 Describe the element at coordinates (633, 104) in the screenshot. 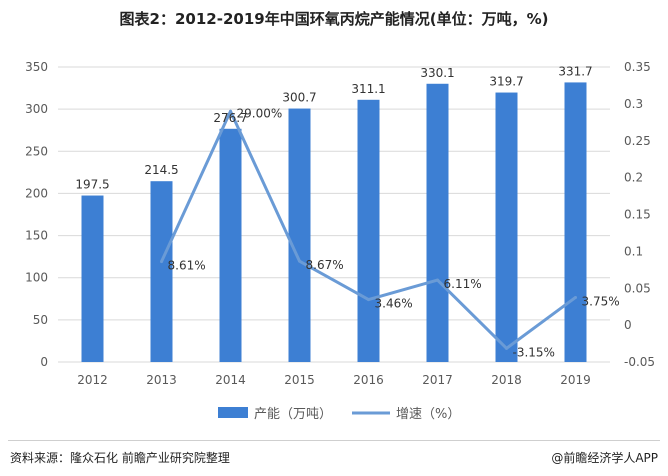

I see `y-right-tick-label: 0.3` at that location.